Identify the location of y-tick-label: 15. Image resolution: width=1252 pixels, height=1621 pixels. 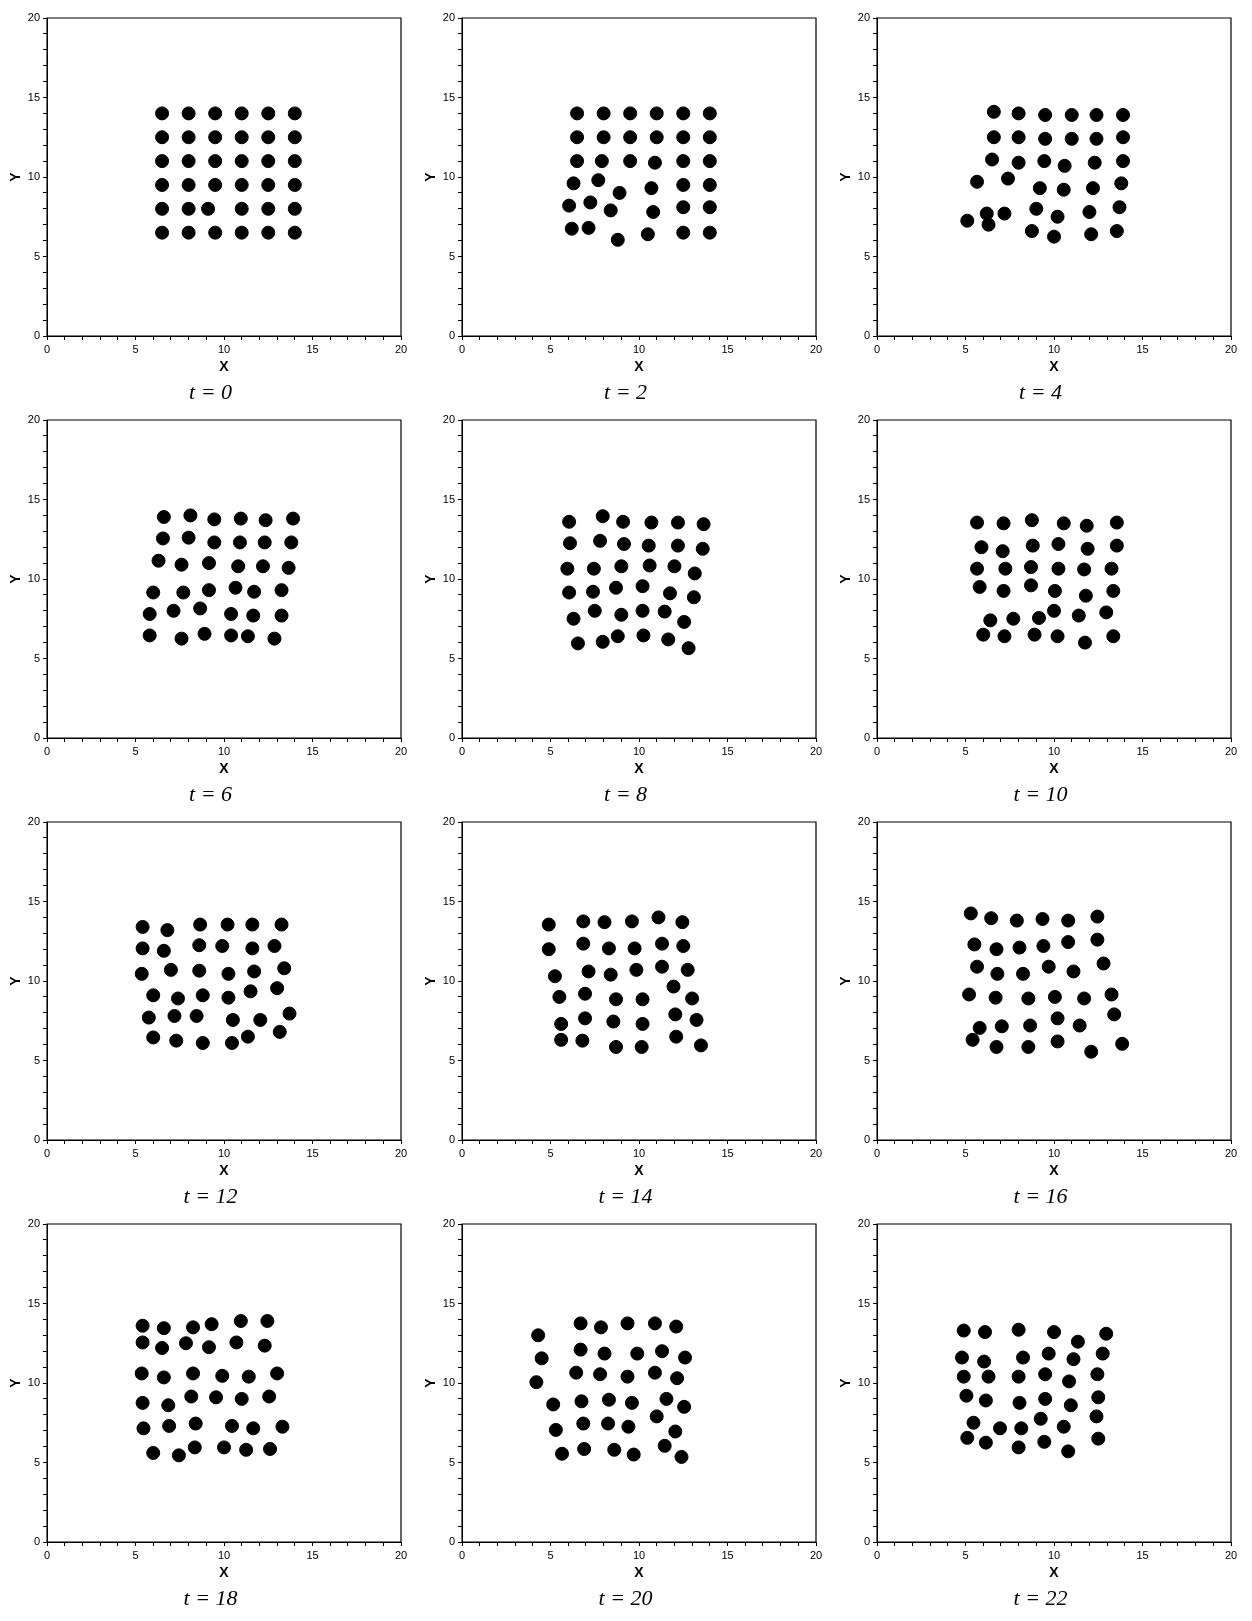
(864, 96).